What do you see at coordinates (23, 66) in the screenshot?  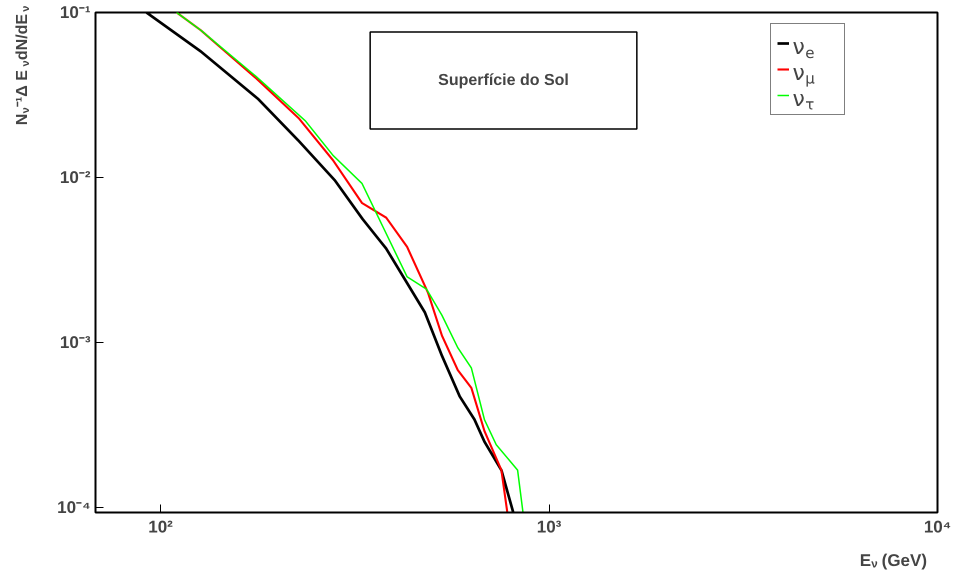 I see `y-axis-title: Nν⁻¹Δ EνdN/dEν` at bounding box center [23, 66].